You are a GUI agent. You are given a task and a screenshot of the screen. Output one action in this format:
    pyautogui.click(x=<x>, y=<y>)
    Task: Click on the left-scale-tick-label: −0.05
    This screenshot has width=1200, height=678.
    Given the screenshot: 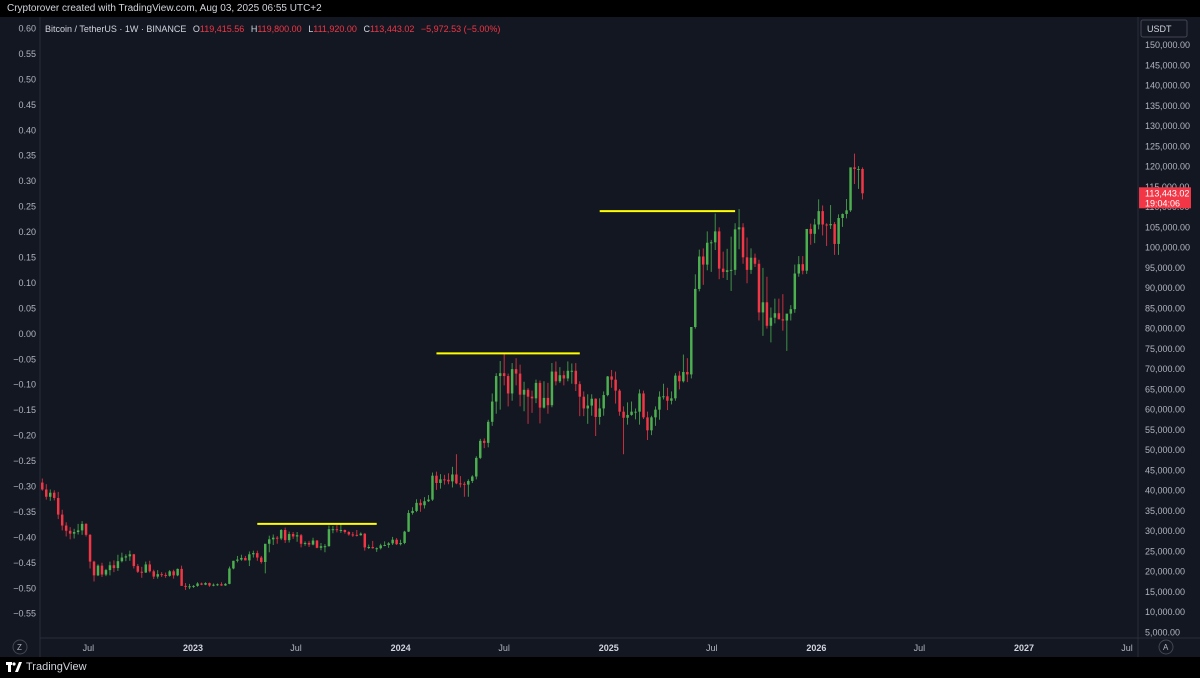 What is the action you would take?
    pyautogui.click(x=24, y=359)
    